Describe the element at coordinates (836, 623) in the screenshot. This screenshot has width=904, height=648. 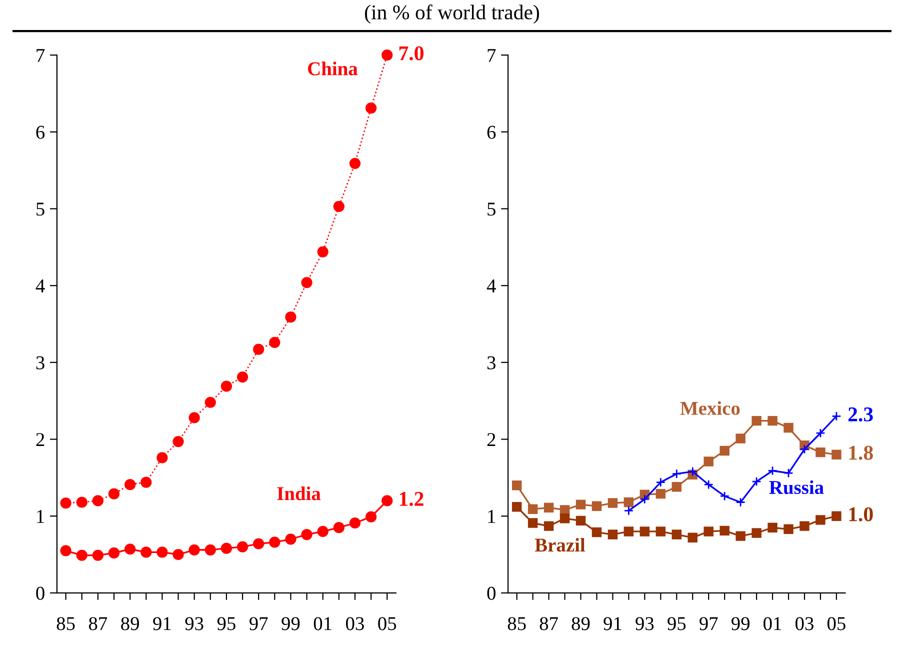
I see `x-tick-label: 05` at that location.